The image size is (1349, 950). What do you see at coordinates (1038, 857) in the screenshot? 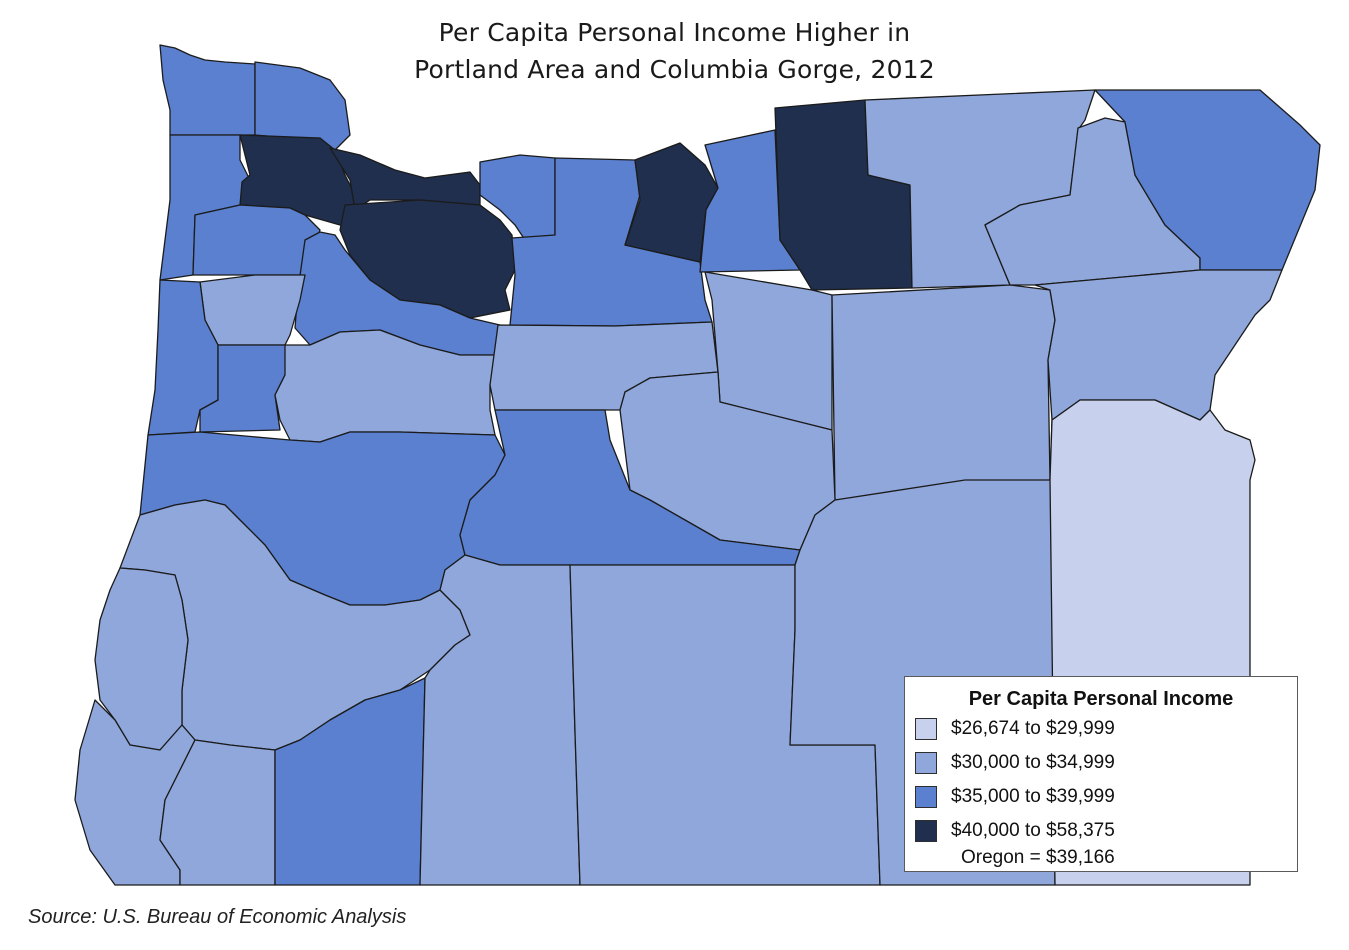
I see `legend-state-average: Oregon = $39,166` at bounding box center [1038, 857].